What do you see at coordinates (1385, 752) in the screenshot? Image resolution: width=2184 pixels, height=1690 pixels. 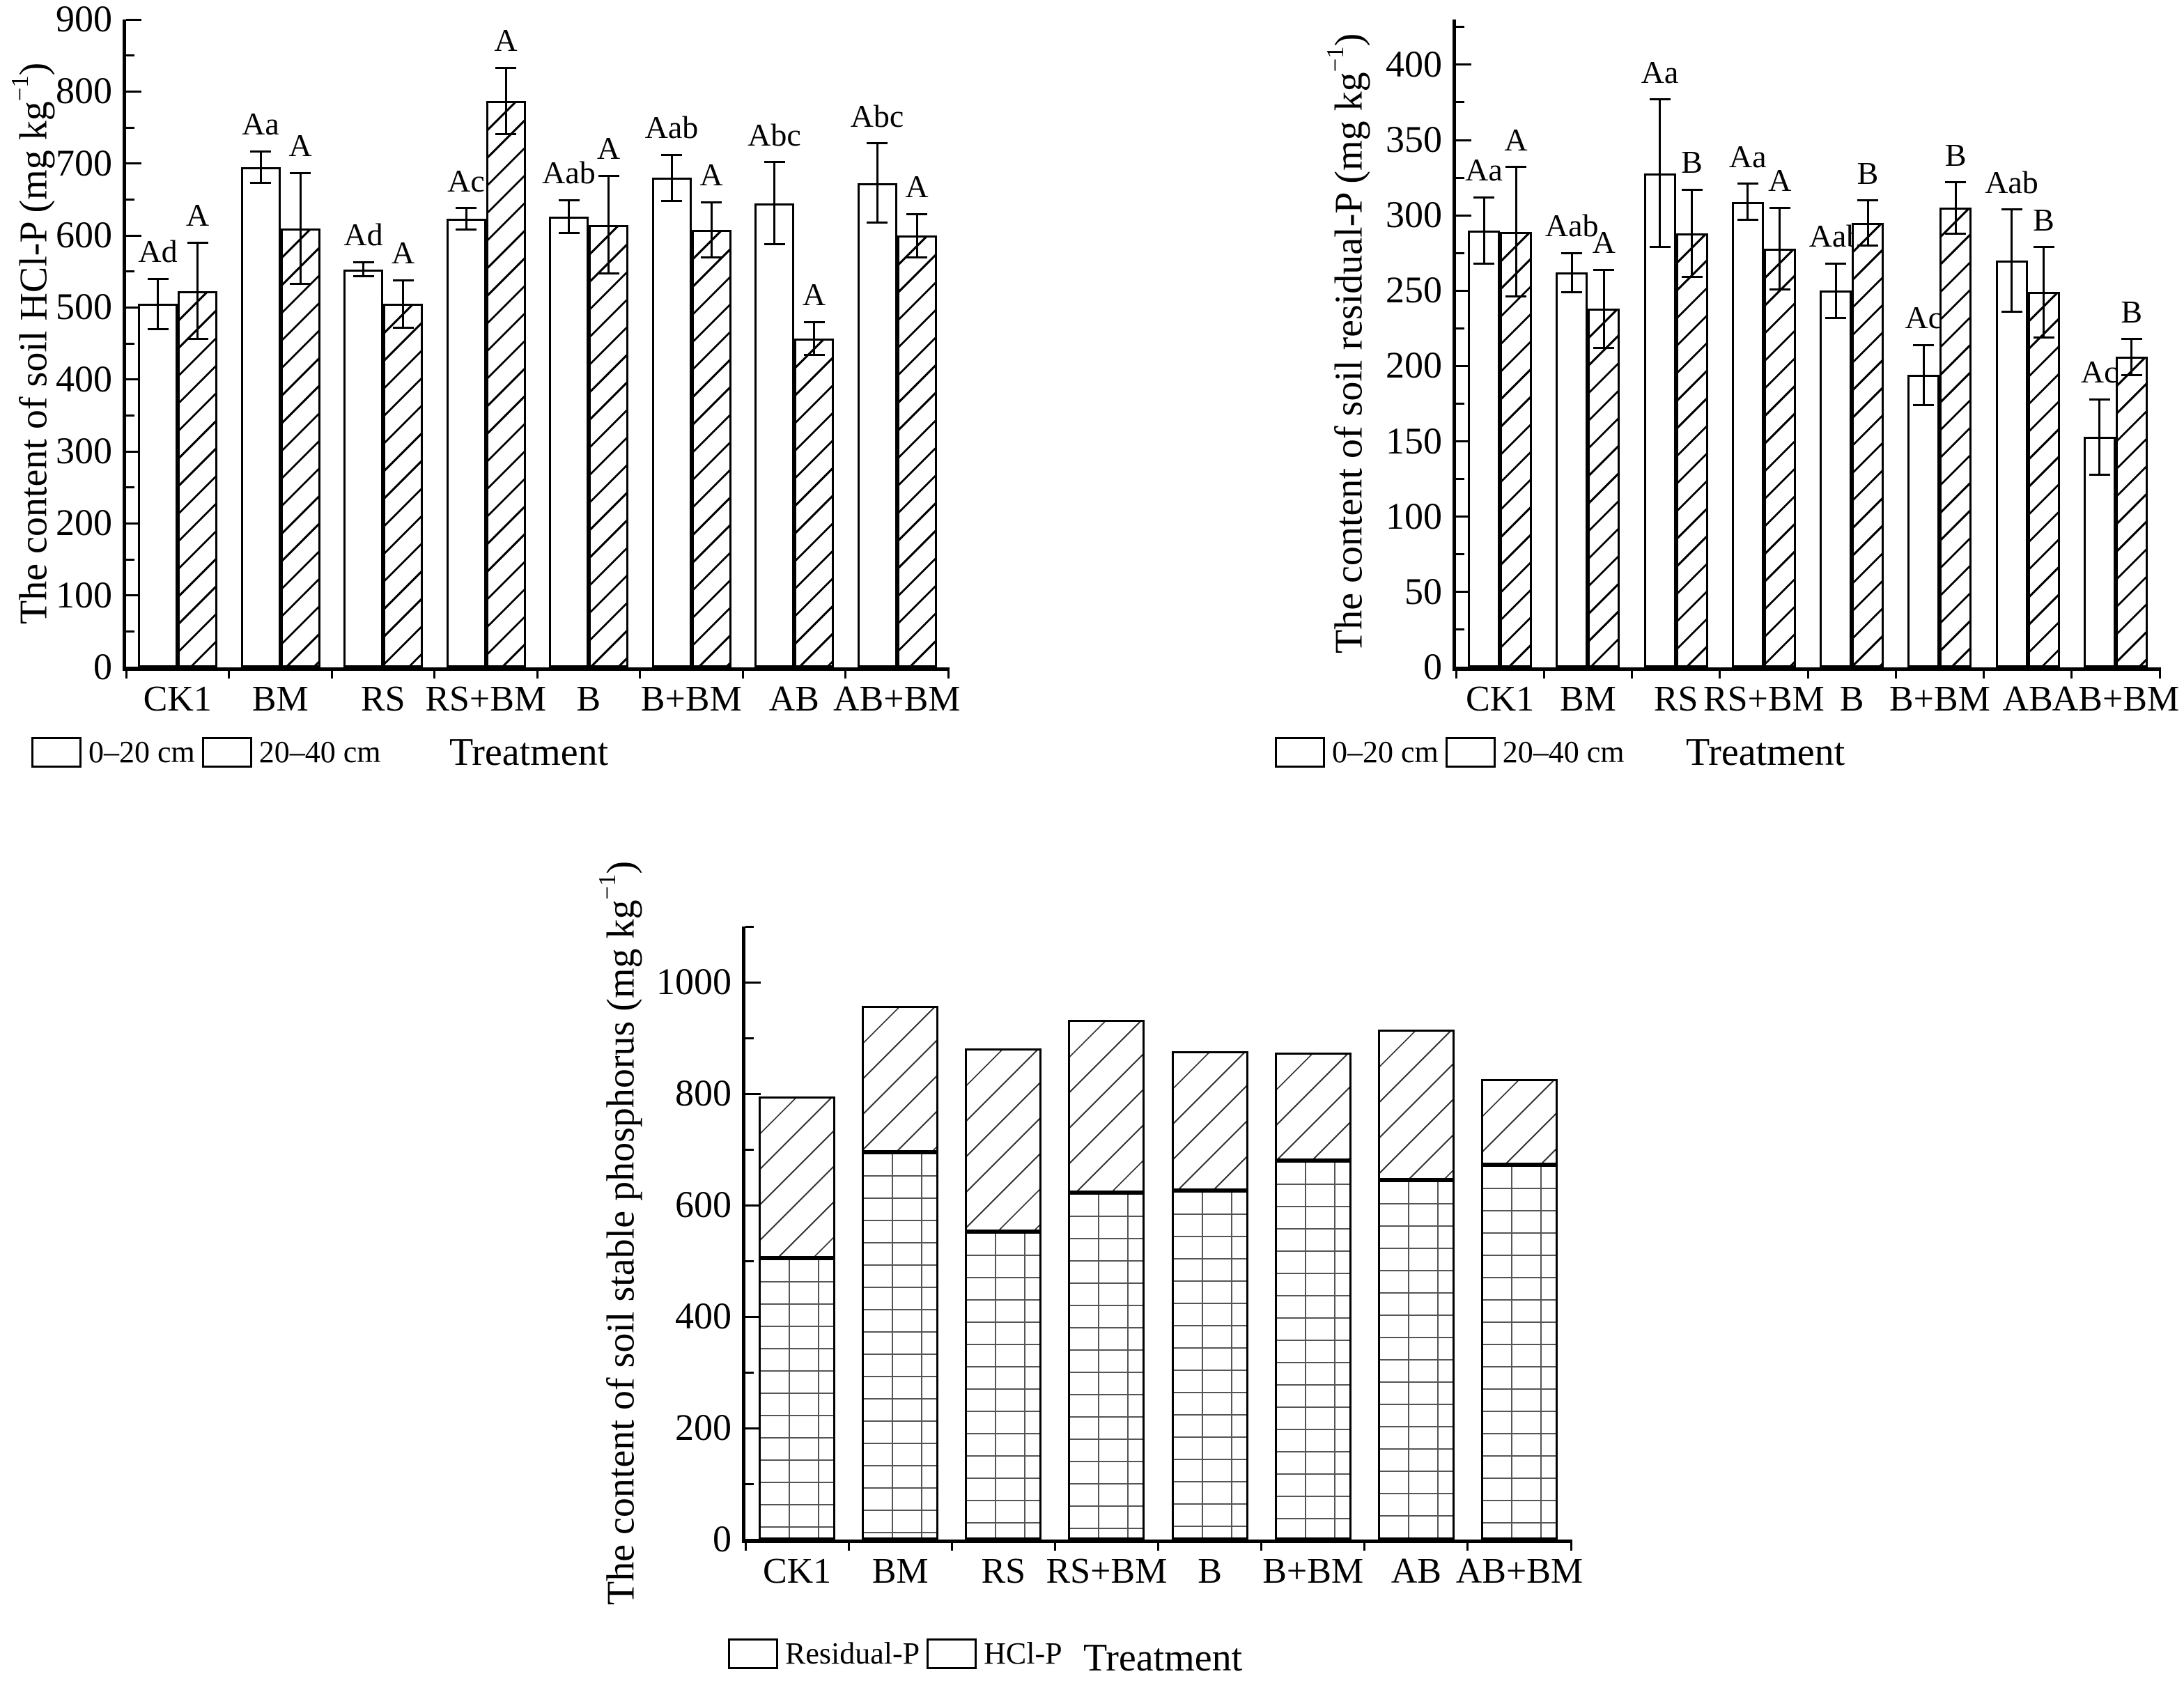 I see `legend-label-0-20cm: 0–20 cm` at bounding box center [1385, 752].